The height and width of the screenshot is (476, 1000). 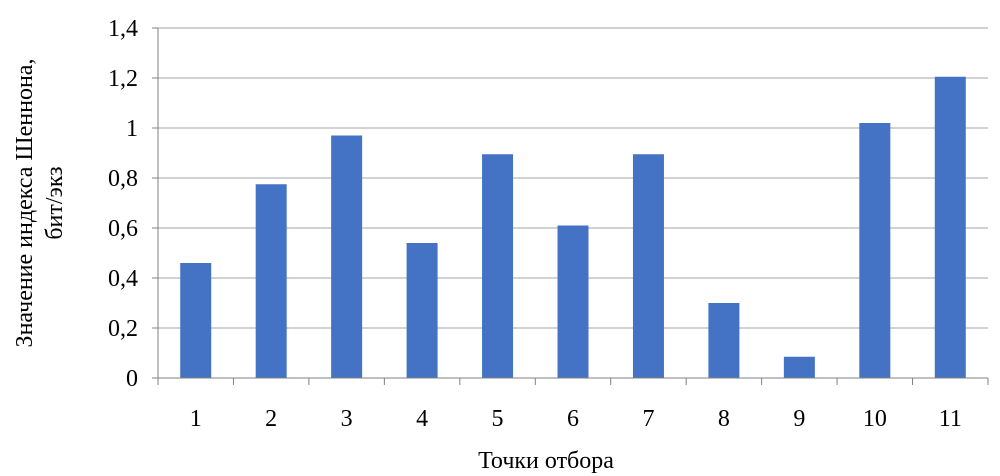 What do you see at coordinates (546, 461) in the screenshot?
I see `x-axis-title: Точки отбора` at bounding box center [546, 461].